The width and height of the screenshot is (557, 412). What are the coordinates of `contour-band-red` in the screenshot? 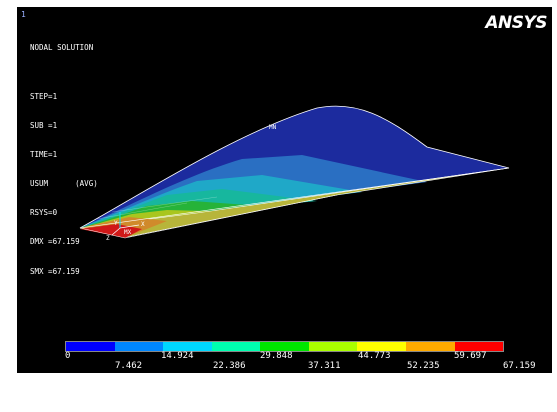 It's located at (111, 231).